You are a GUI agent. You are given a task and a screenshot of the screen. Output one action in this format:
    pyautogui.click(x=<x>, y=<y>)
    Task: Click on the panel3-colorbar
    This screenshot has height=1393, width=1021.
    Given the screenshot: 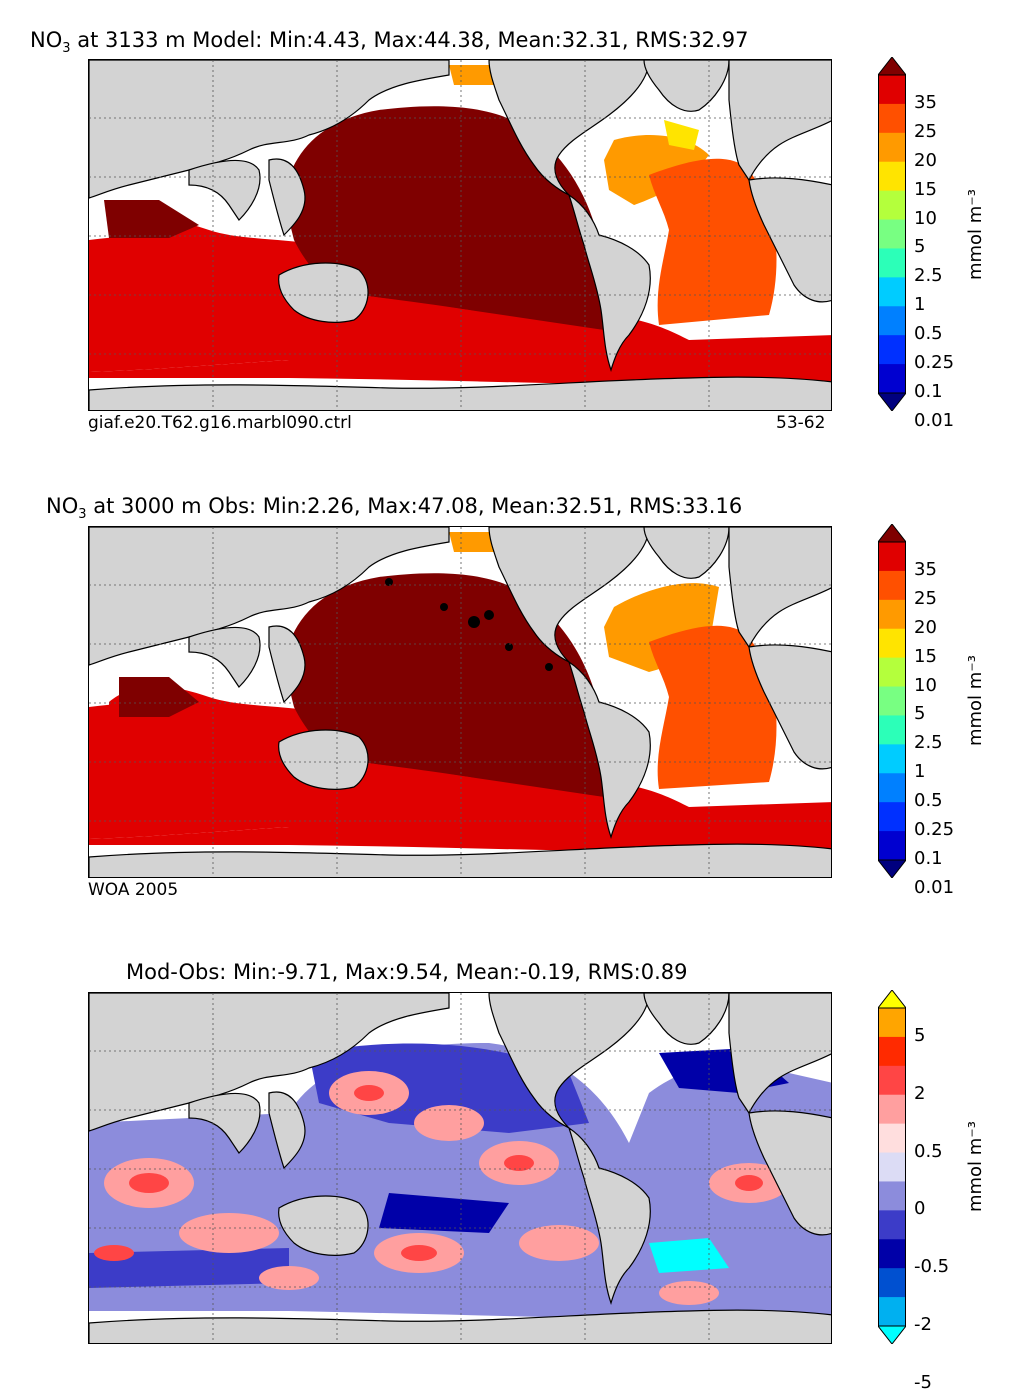 What is the action you would take?
    pyautogui.click(x=892, y=1167)
    